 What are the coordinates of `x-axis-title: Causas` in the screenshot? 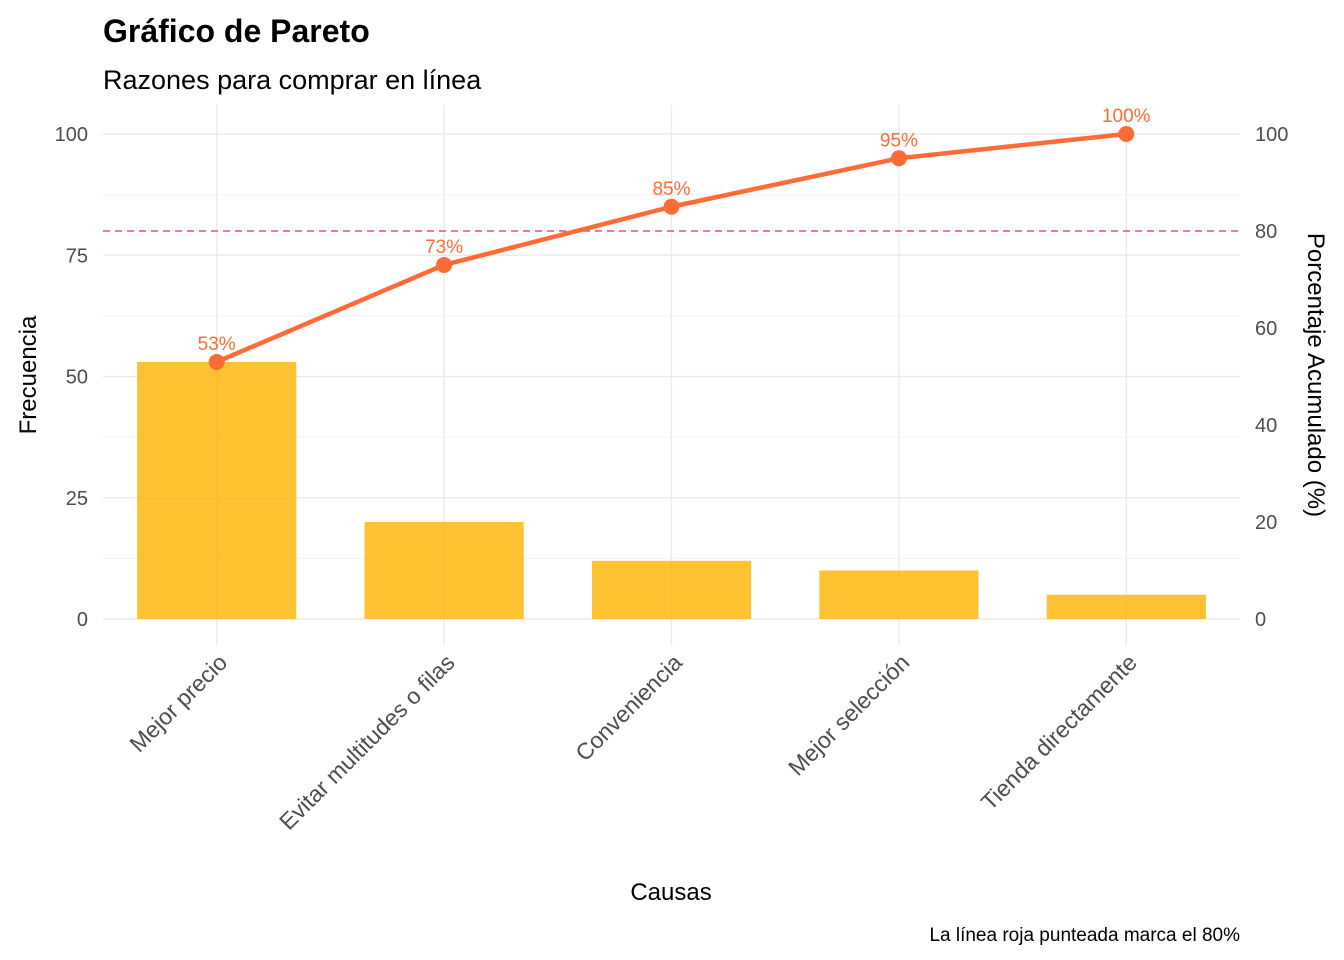 It's located at (670, 892).